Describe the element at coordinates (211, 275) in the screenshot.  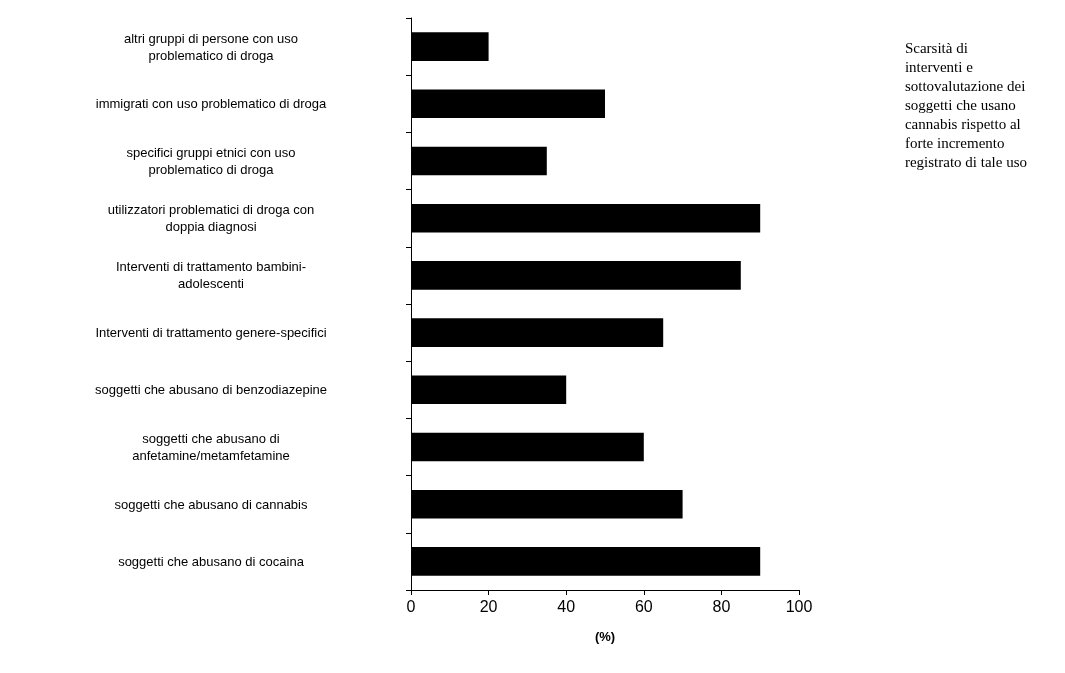
I see `y-tick-label: Interventi di trattamento bambini- adolescenti` at that location.